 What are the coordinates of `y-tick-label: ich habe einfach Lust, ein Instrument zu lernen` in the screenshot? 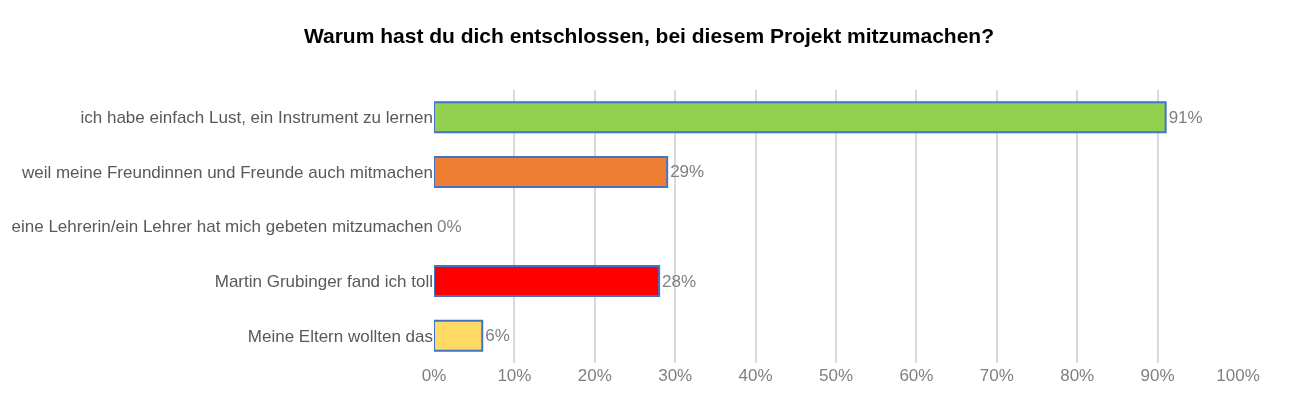 It's located at (256, 118).